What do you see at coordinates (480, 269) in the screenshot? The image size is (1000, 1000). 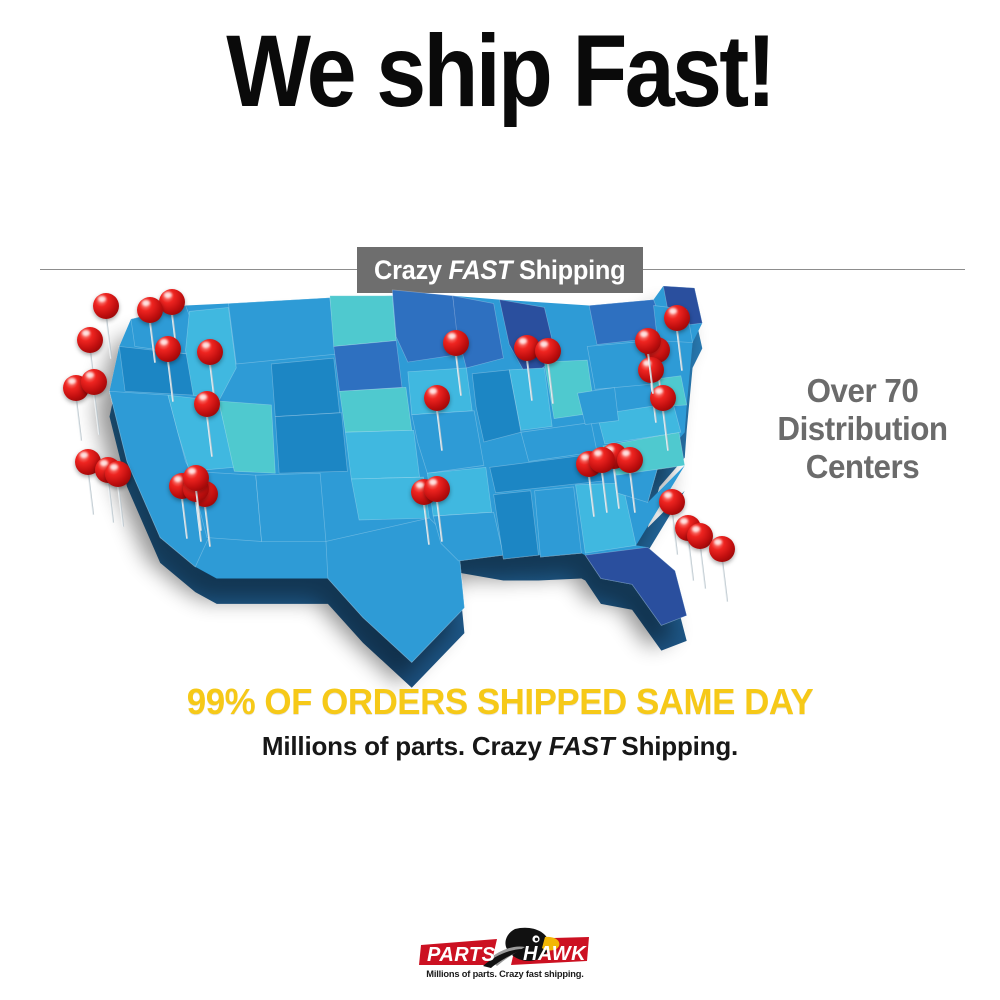 I see `banner-emphasis: FAST` at bounding box center [480, 269].